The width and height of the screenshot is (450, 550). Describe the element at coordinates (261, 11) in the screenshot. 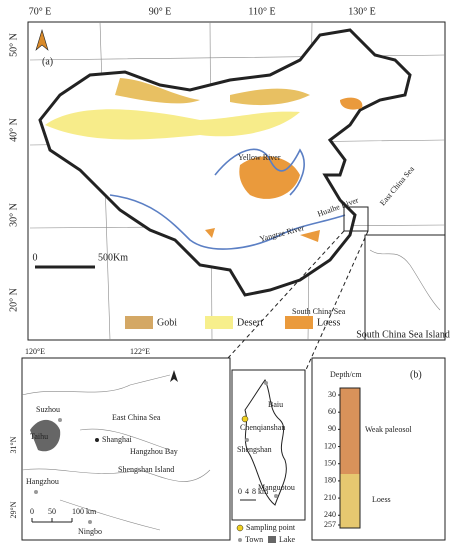

I see `longitude-label: 110° E` at that location.